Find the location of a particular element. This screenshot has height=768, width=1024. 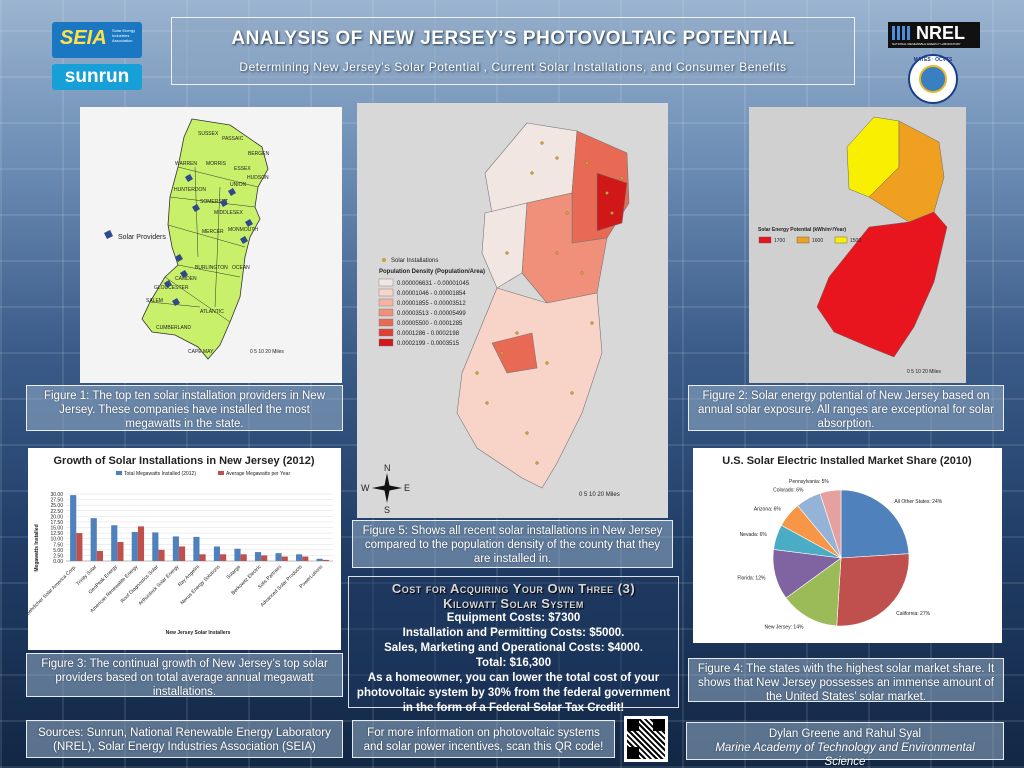

bar-chart-xtick: Roof Diagnostics Solar is located at coordinates (140, 584).